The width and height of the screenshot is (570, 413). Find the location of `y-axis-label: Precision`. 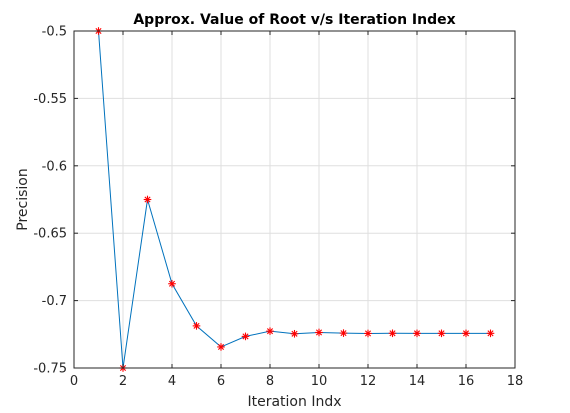

y-axis-label: Precision is located at coordinates (23, 199).